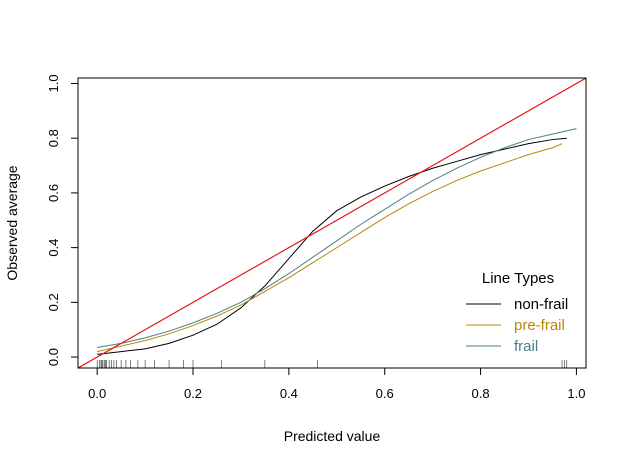  What do you see at coordinates (53, 248) in the screenshot?
I see `y-tick-label: 0.4` at bounding box center [53, 248].